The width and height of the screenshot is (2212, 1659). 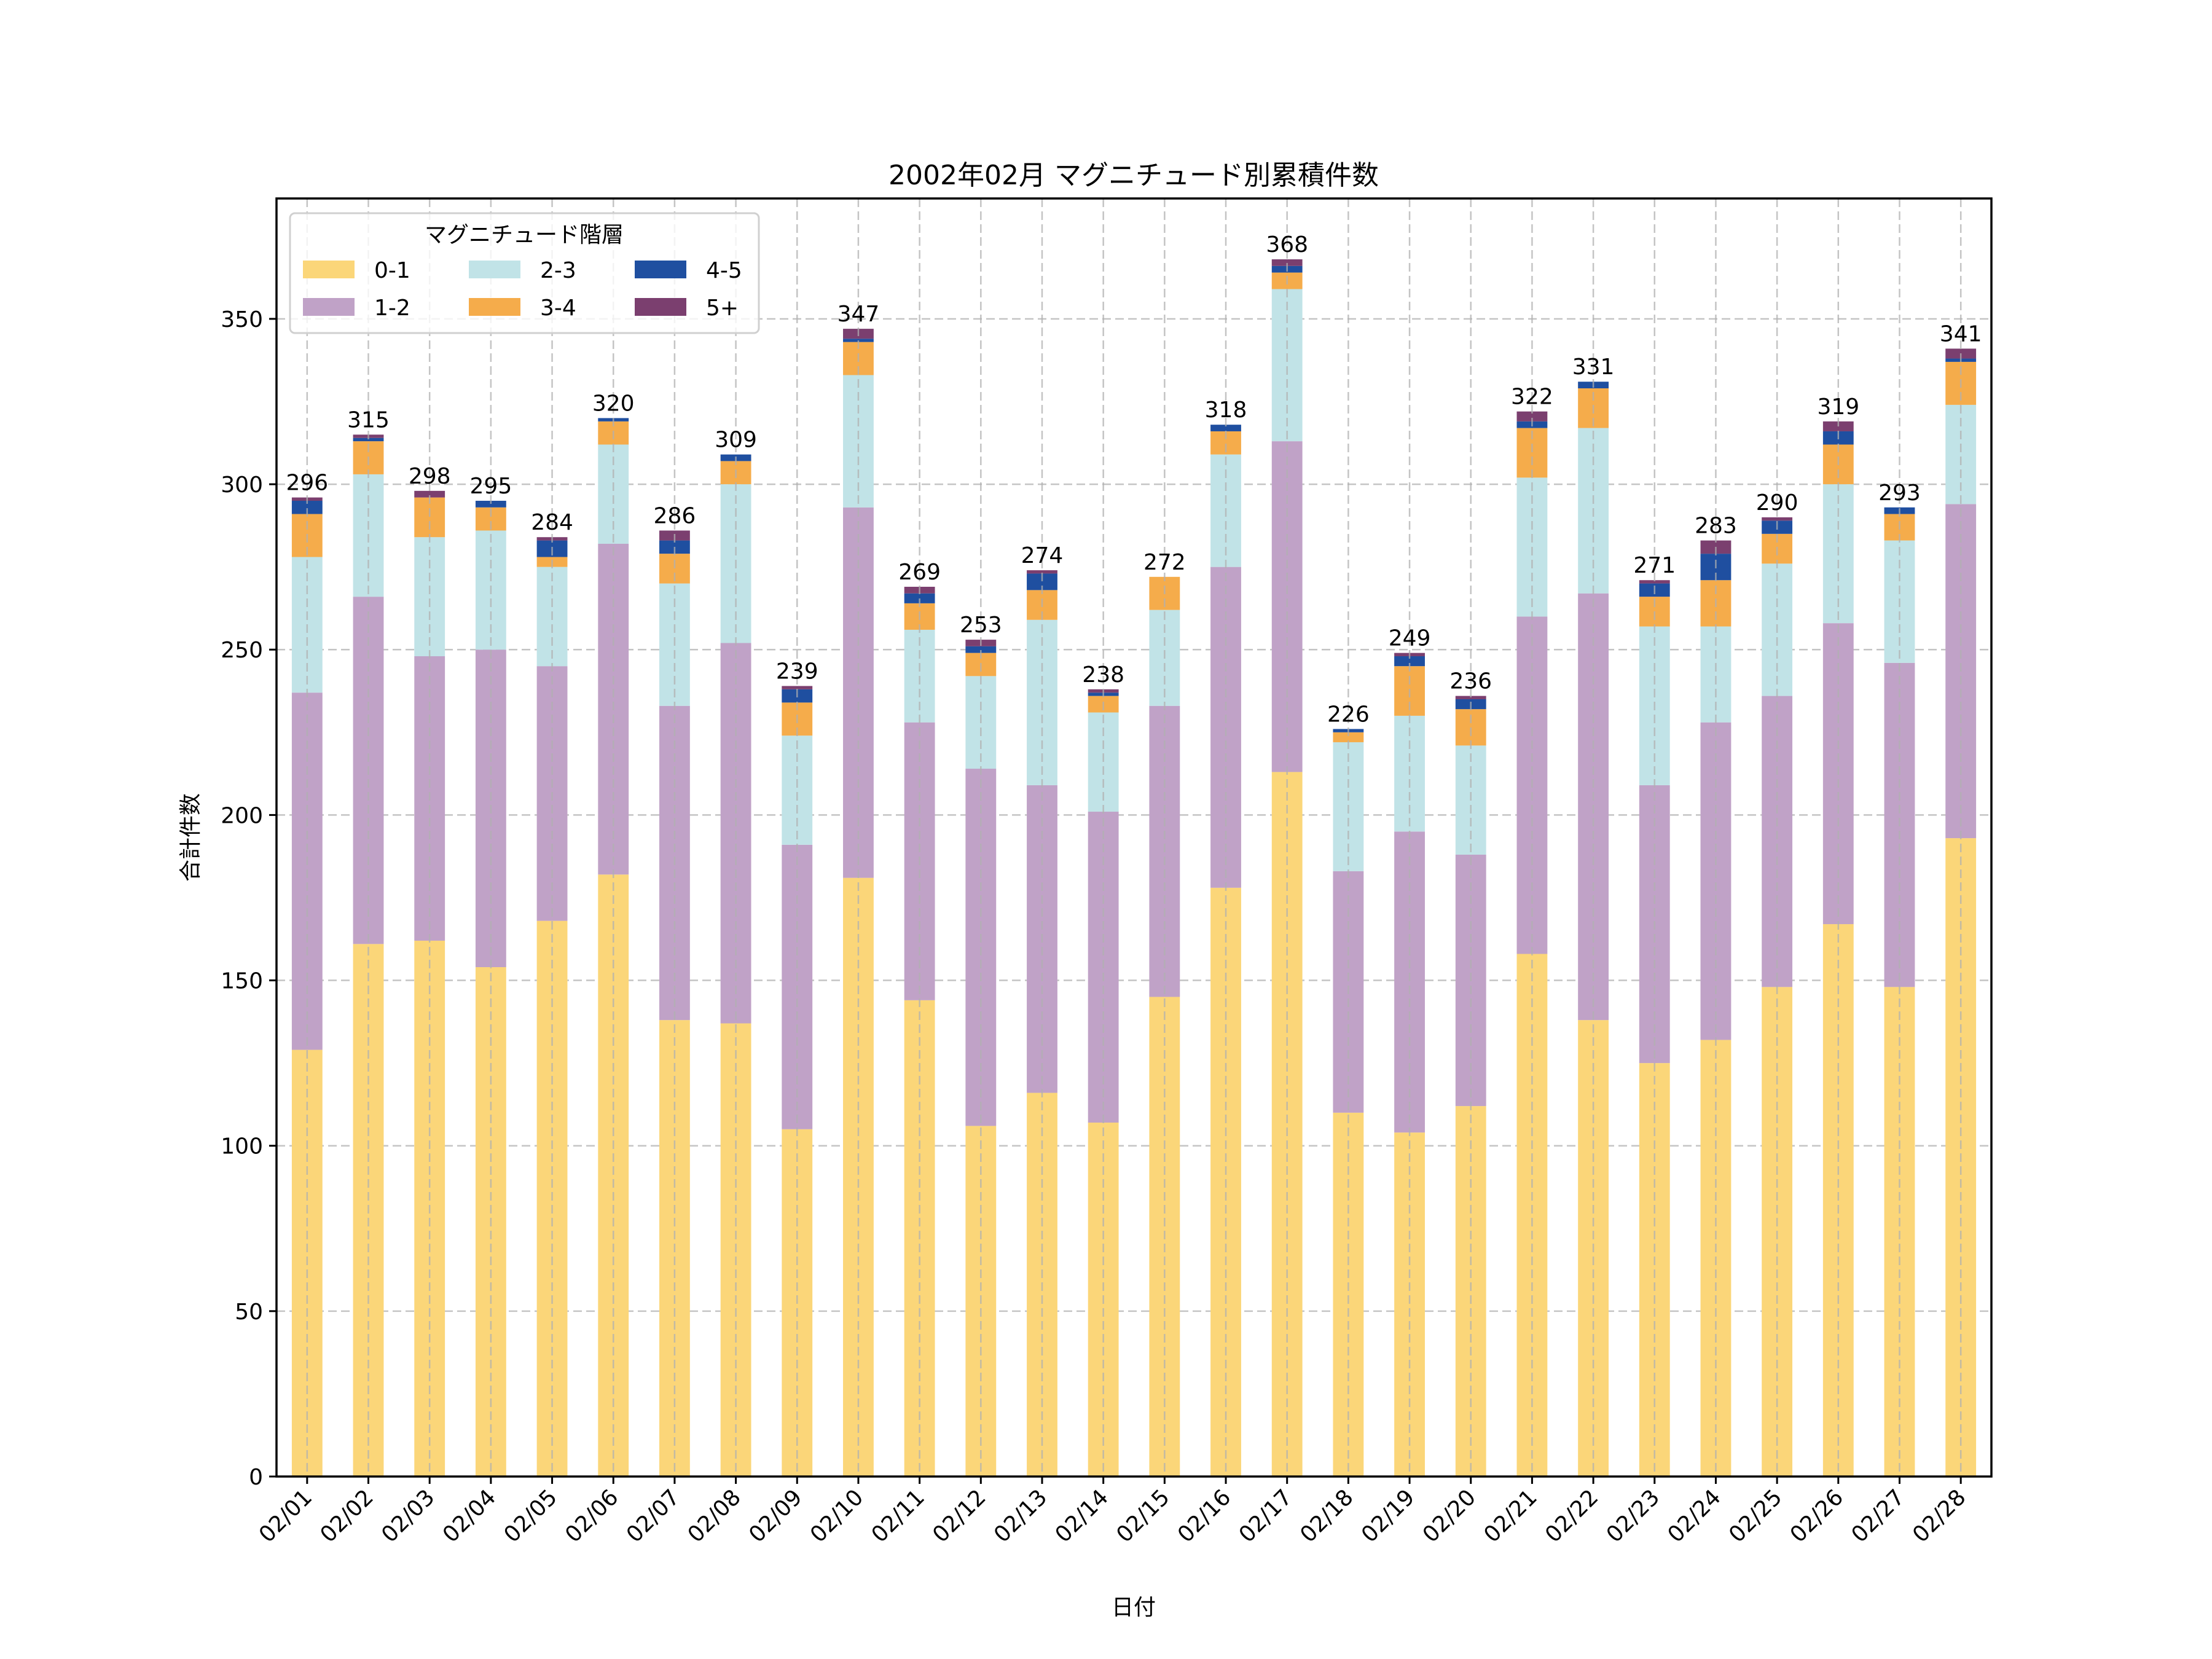 What do you see at coordinates (1532, 397) in the screenshot?
I see `total-label: 322` at bounding box center [1532, 397].